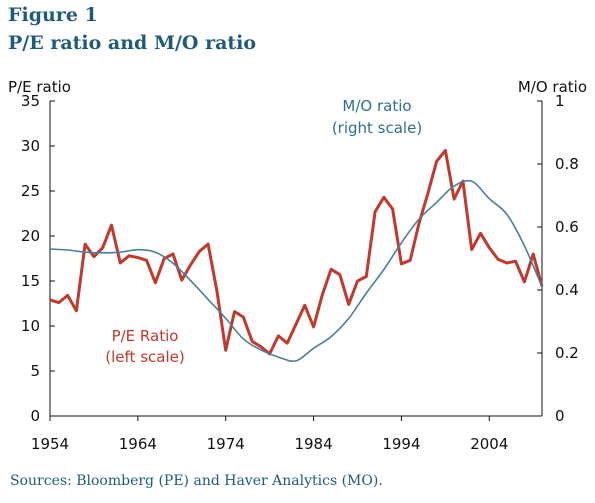  Describe the element at coordinates (567, 290) in the screenshot. I see `right-tick-label: 0.4` at that location.